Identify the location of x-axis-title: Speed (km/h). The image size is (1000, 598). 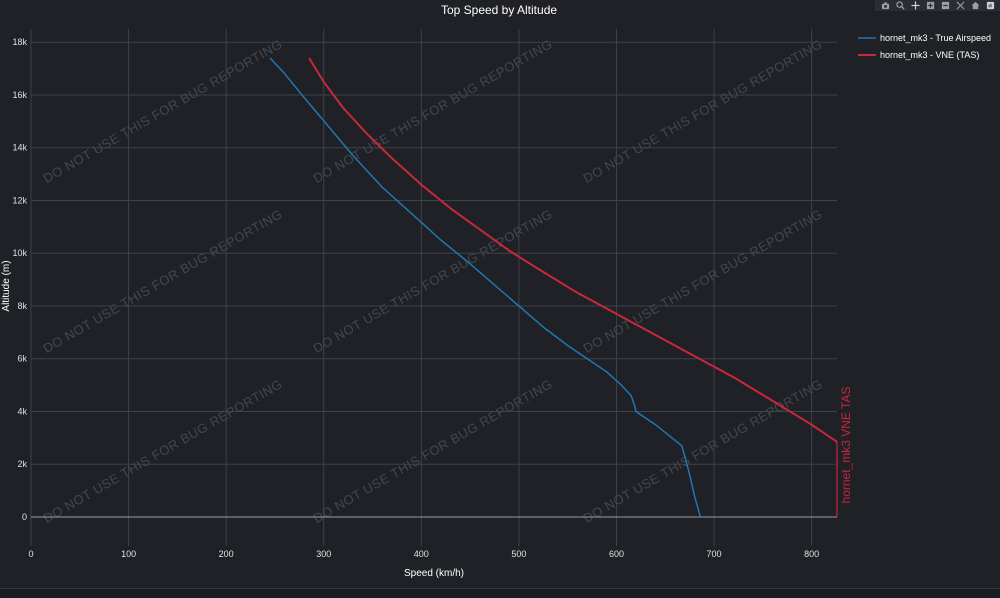
(434, 573).